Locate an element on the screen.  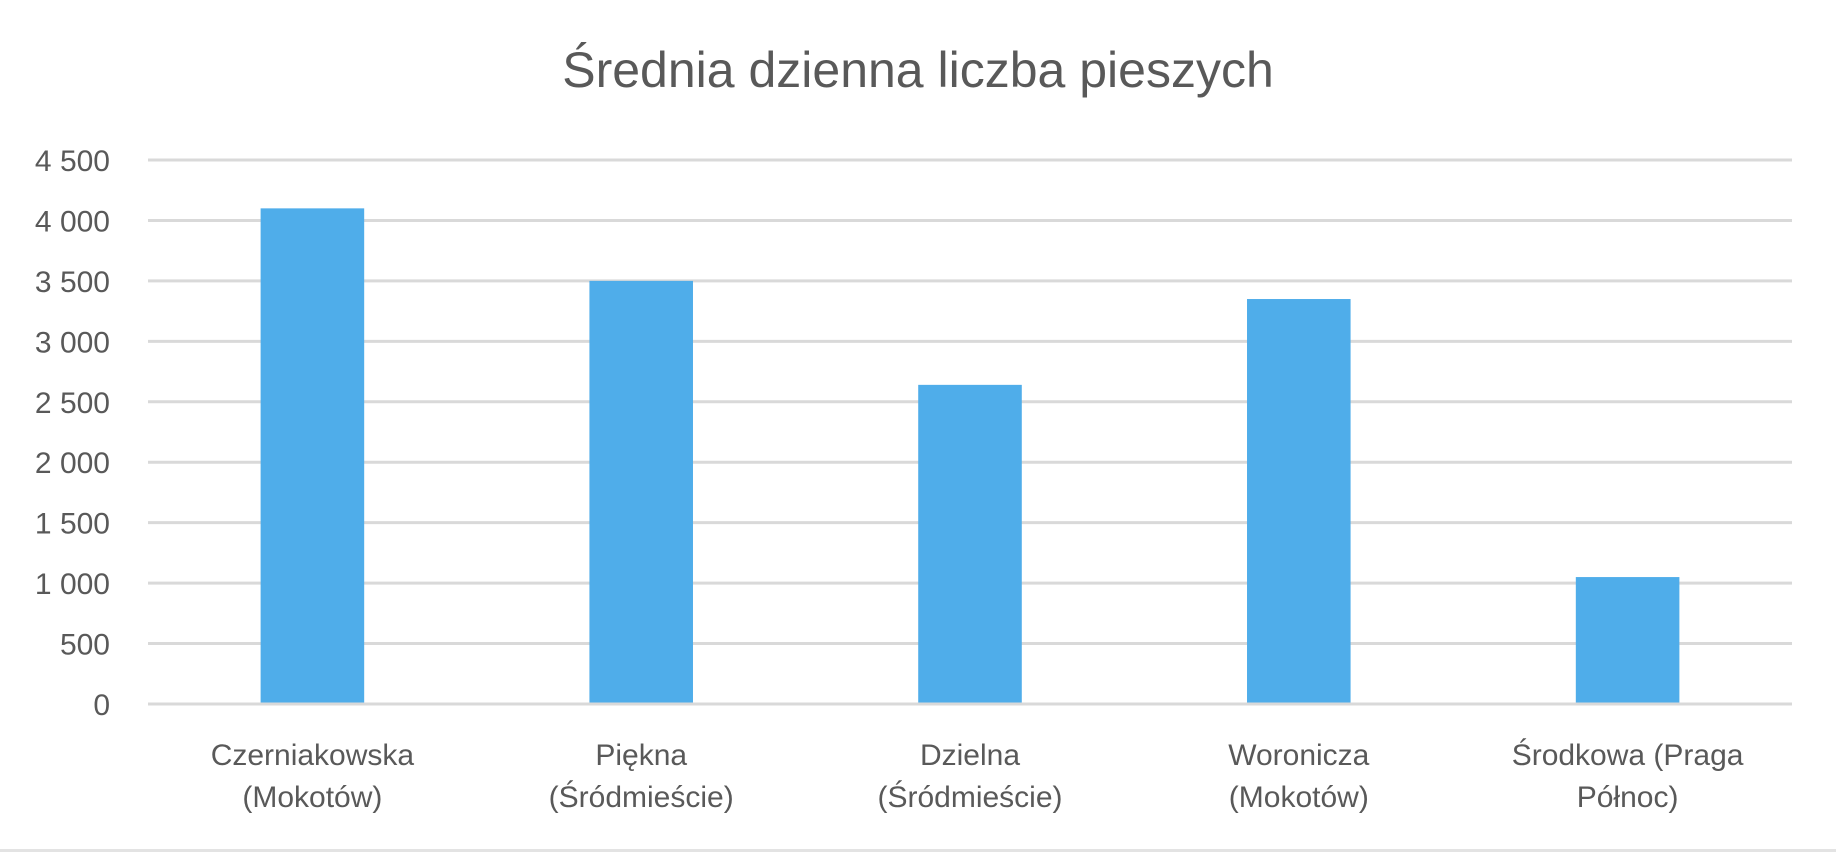
category-label: Piękna (Śródmieście) is located at coordinates (641, 776).